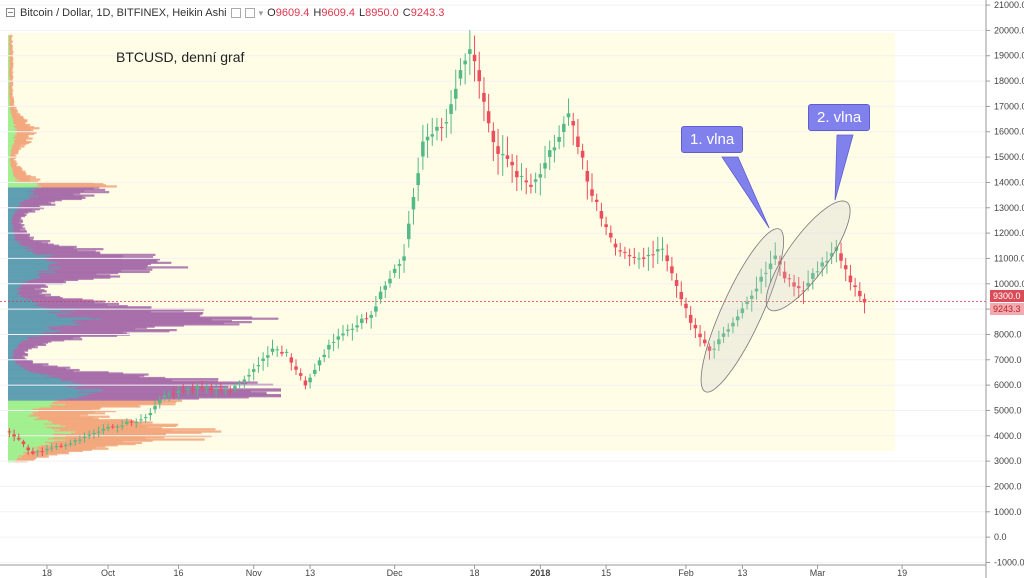  What do you see at coordinates (1008, 385) in the screenshot?
I see `price-tick-label: 6000.0` at bounding box center [1008, 385].